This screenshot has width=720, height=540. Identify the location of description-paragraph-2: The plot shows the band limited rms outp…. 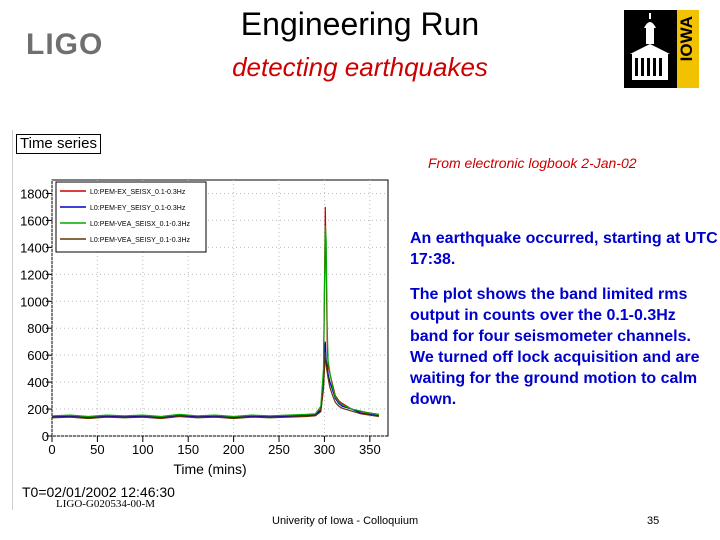
(555, 347).